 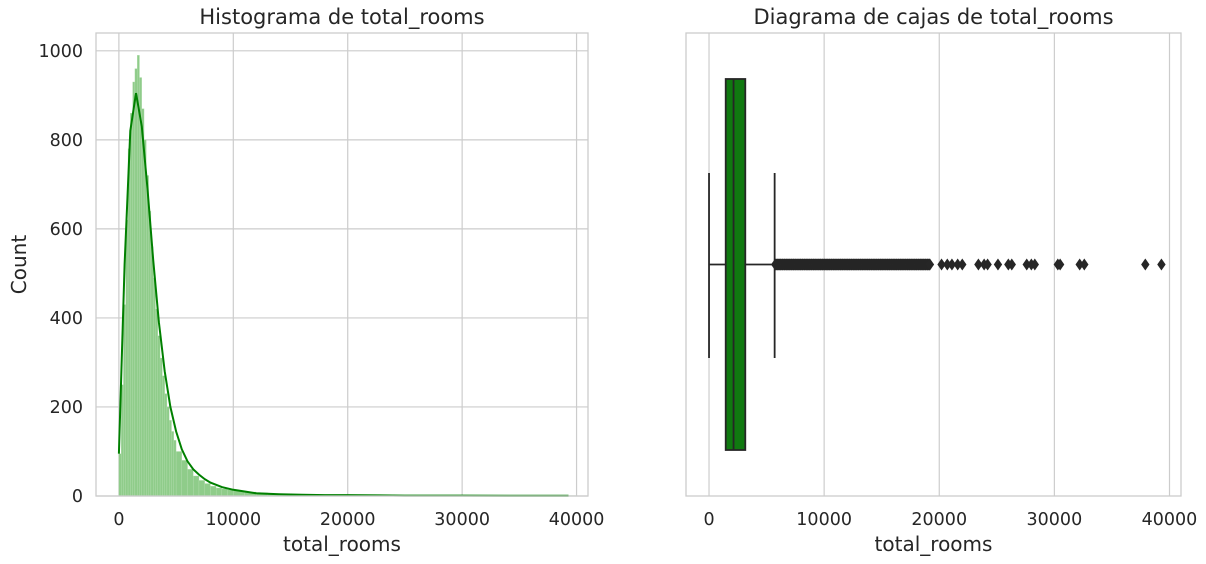 I want to click on histogram-x-axis-label: total_rooms, so click(x=342, y=544).